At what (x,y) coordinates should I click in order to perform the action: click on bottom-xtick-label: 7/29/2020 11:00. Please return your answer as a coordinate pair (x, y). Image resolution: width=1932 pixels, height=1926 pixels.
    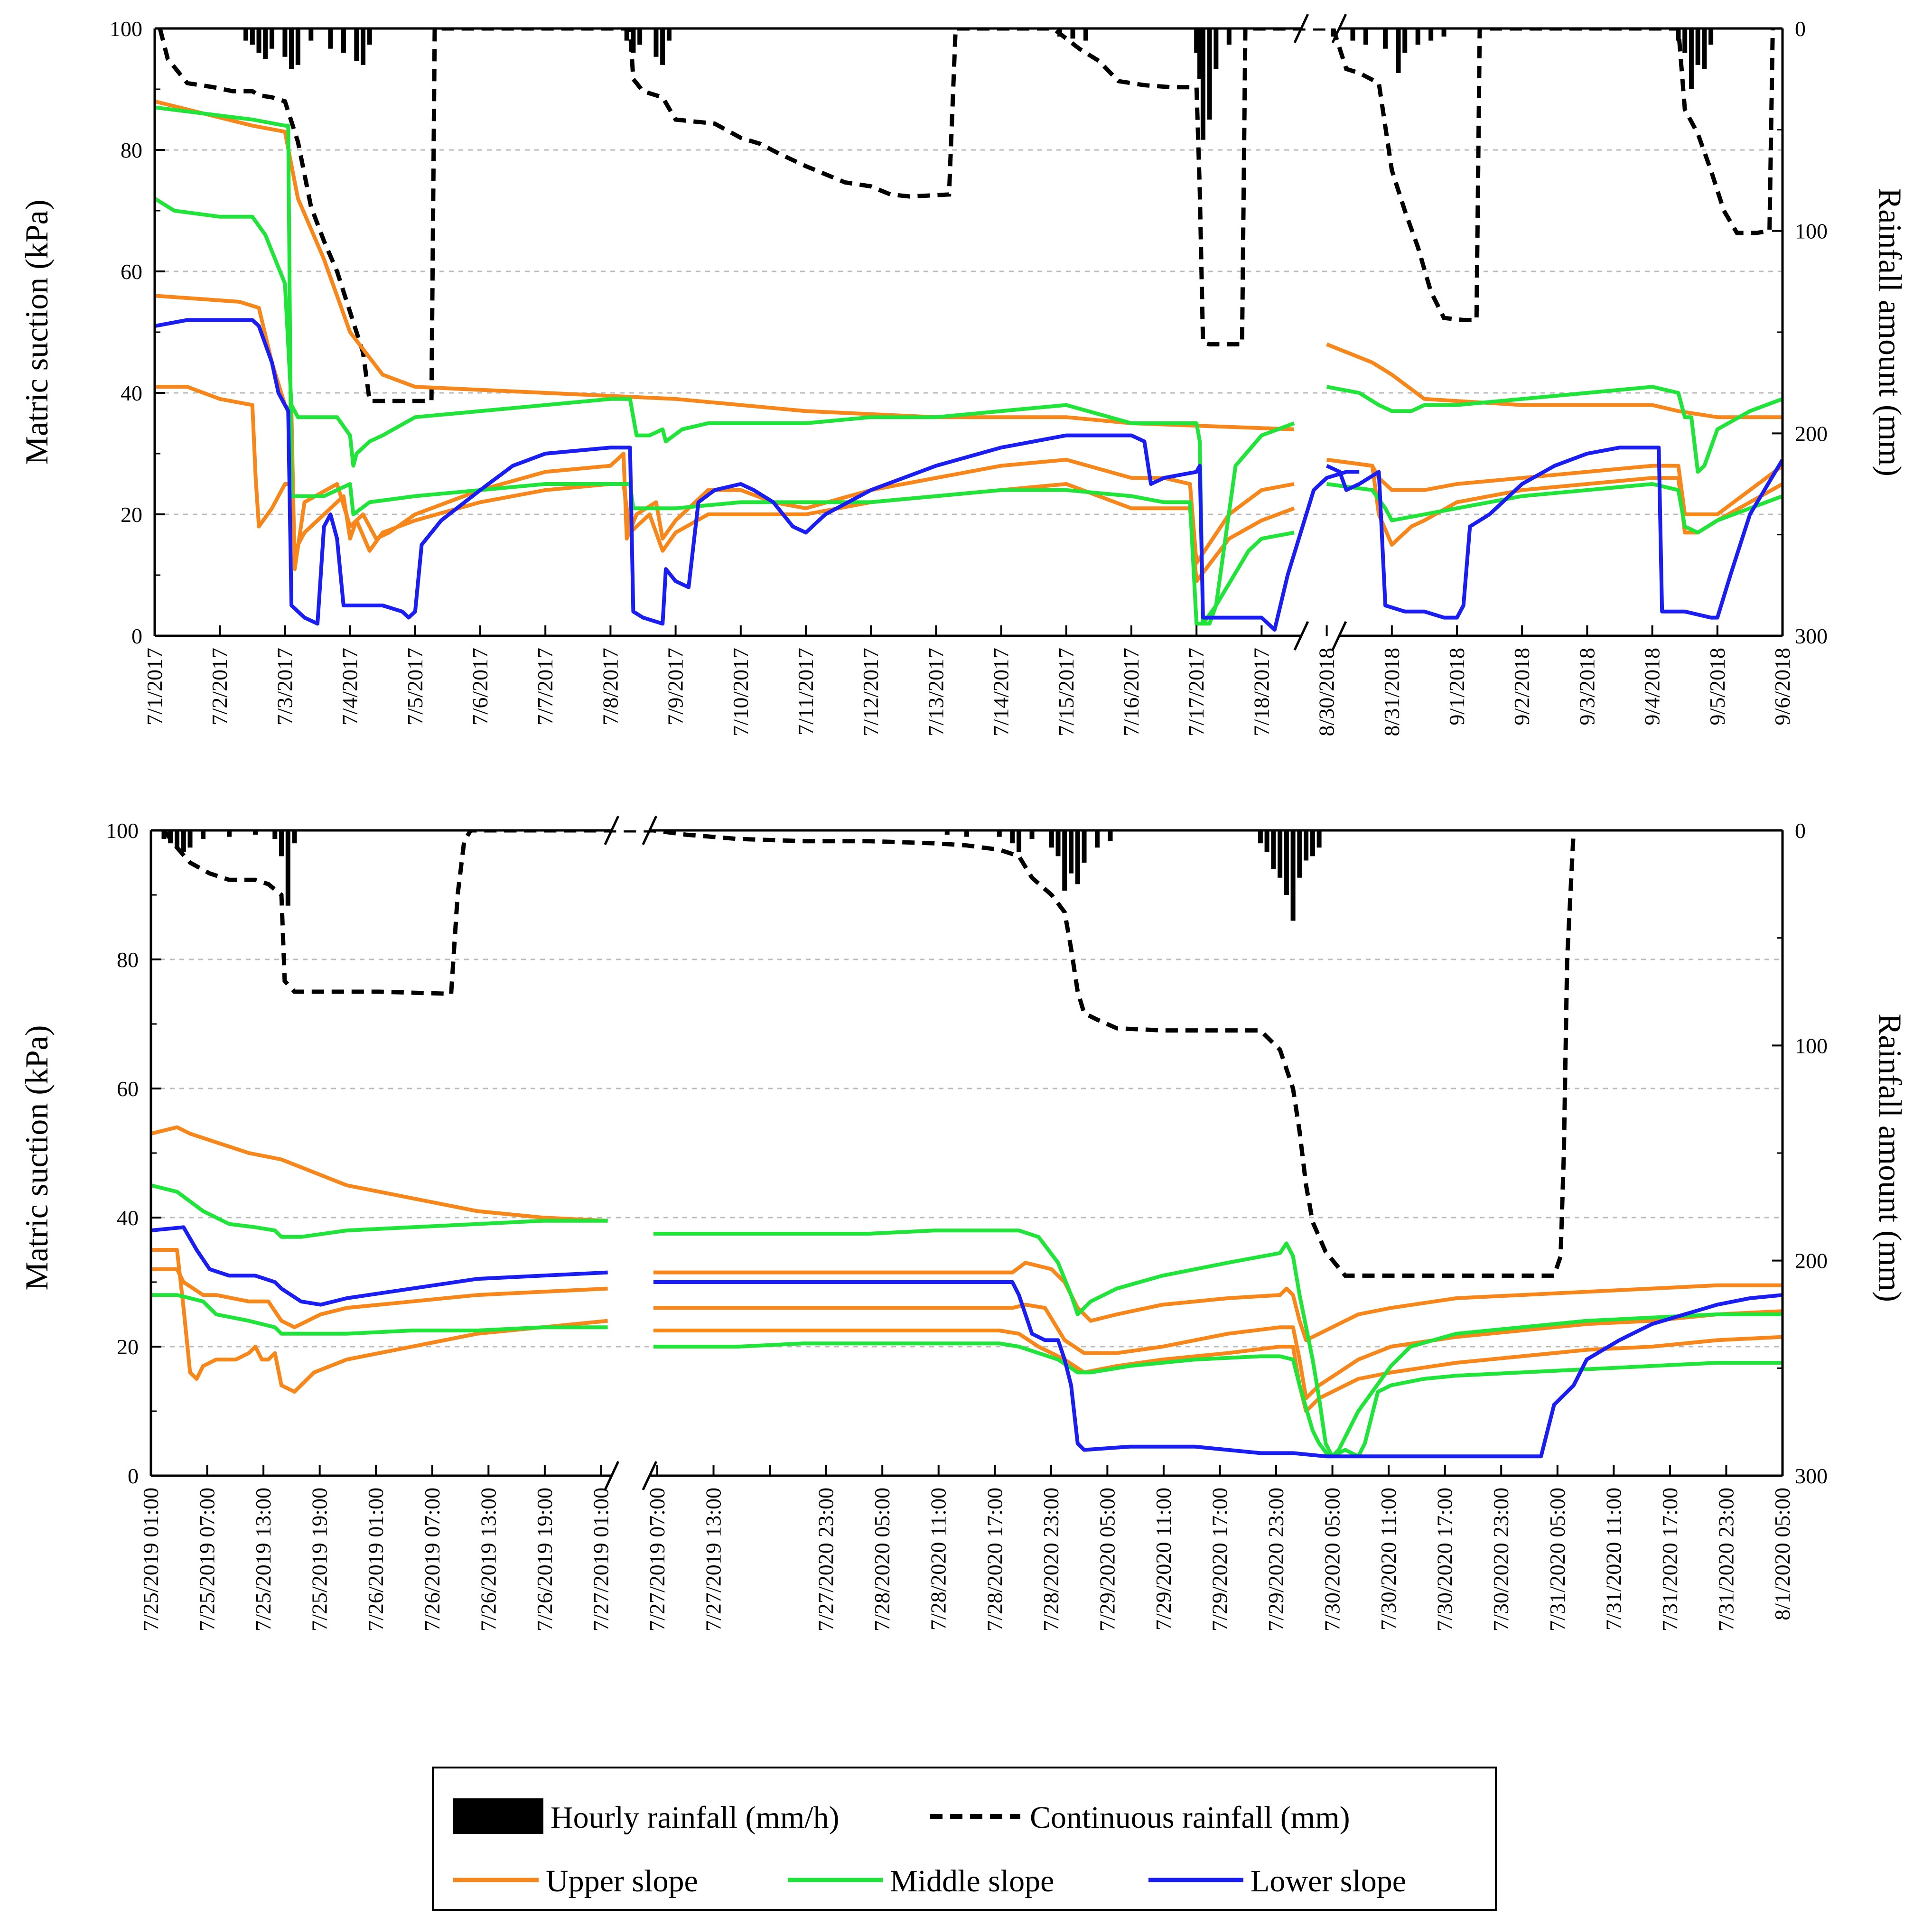
    Looking at the image, I should click on (1163, 1559).